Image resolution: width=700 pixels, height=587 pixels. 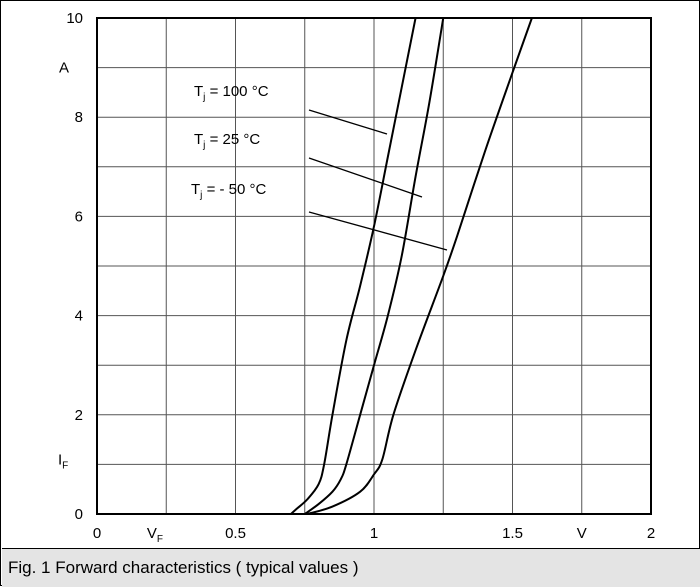 What do you see at coordinates (235, 533) in the screenshot?
I see `x-tick-label: 0.5` at bounding box center [235, 533].